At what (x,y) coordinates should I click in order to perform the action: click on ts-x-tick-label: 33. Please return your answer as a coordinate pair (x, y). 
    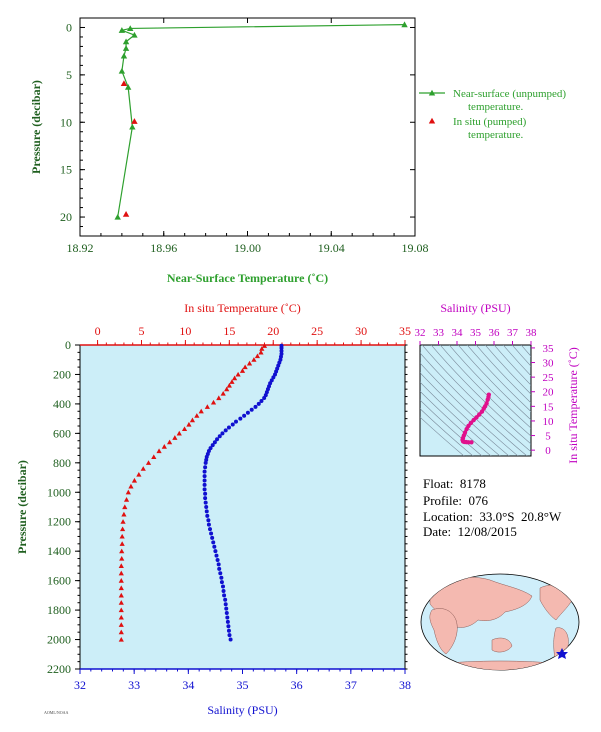
    Looking at the image, I should click on (439, 333).